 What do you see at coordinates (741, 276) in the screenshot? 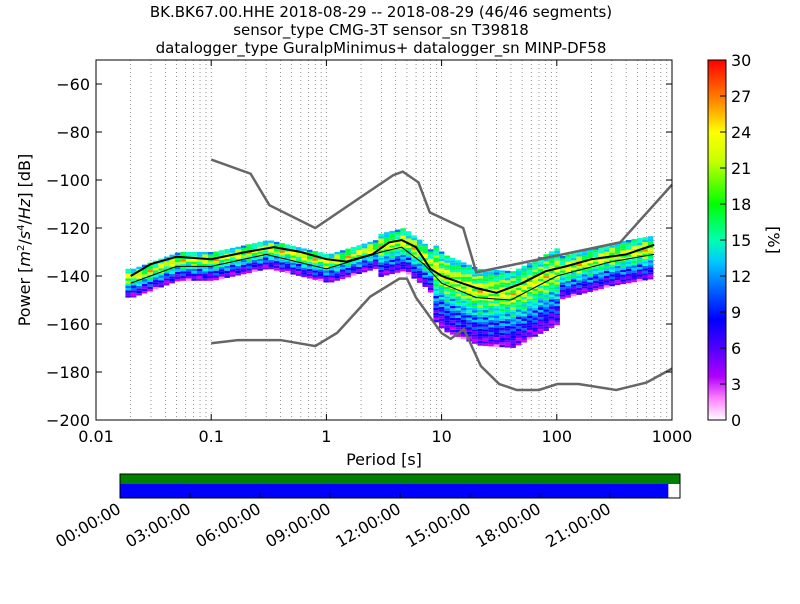
I see `colorbar-tick-label: 12` at bounding box center [741, 276].